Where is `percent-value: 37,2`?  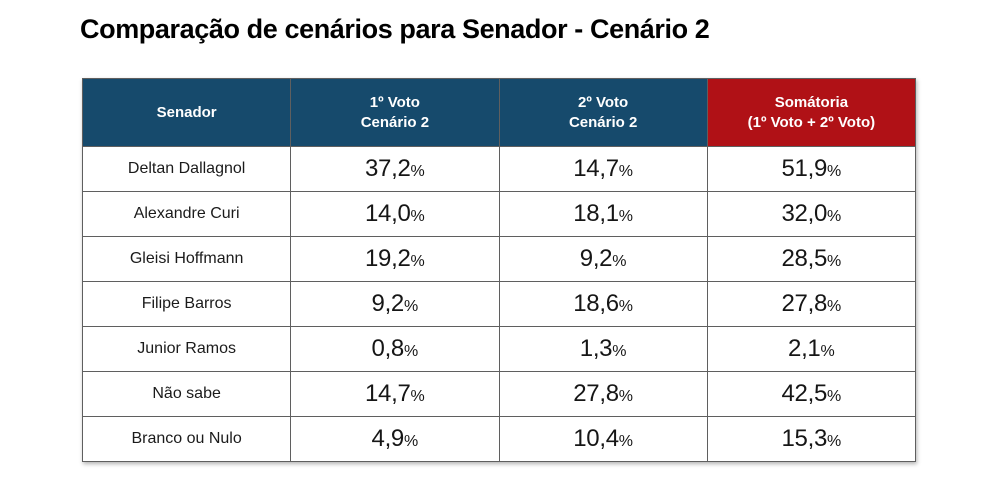 percent-value: 37,2 is located at coordinates (388, 168).